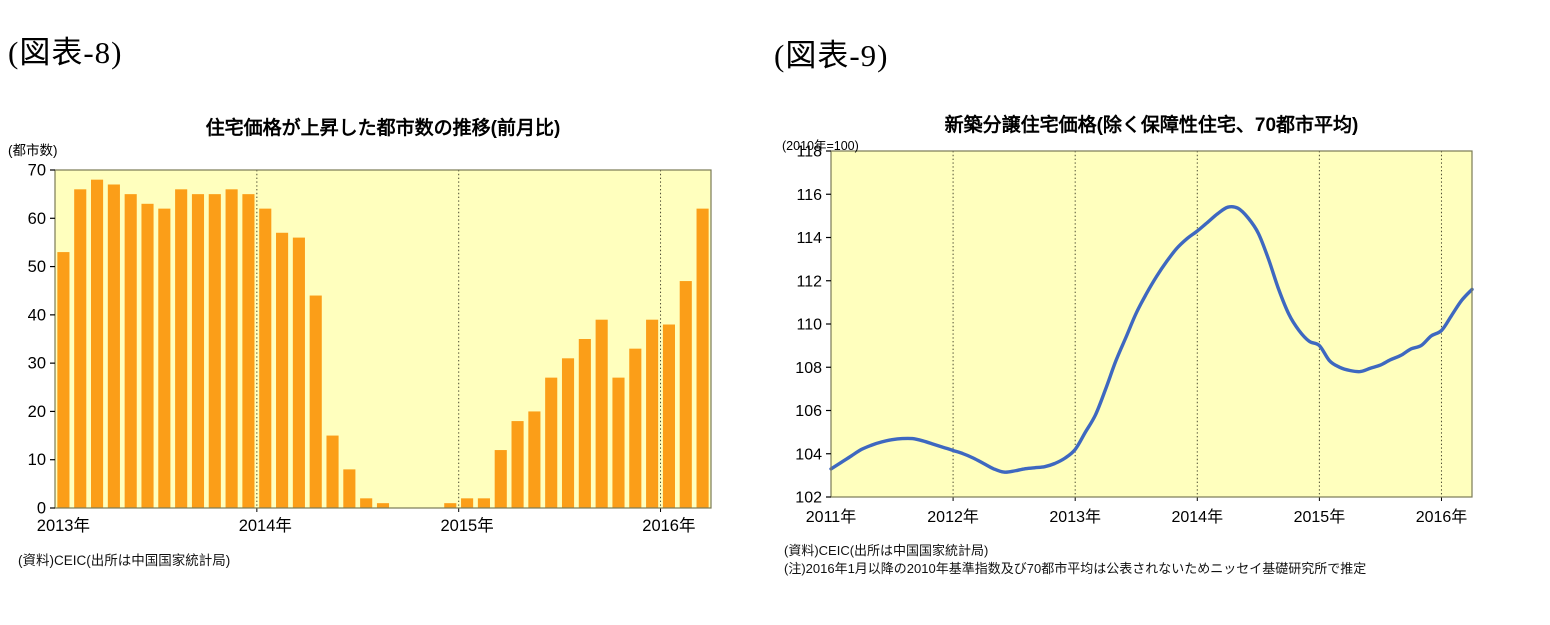 The width and height of the screenshot is (1550, 625). I want to click on y-tick-label: 20, so click(37, 412).